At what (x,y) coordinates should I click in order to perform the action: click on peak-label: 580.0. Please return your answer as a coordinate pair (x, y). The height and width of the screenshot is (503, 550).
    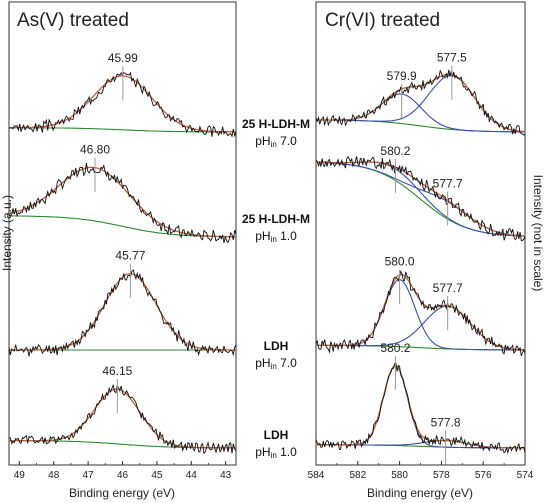
    Looking at the image, I should click on (400, 262).